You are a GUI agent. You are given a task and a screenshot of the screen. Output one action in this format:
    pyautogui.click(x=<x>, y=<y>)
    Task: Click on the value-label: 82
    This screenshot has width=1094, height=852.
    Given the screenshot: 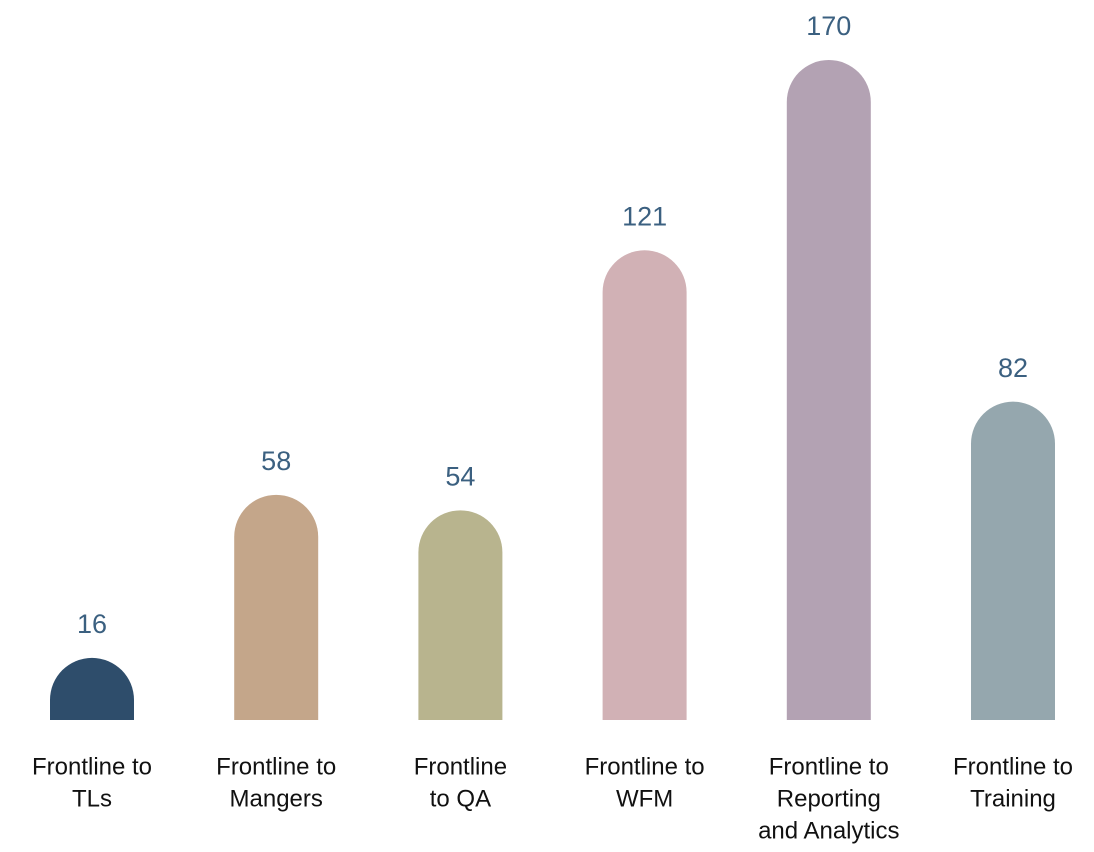 What is the action you would take?
    pyautogui.click(x=1013, y=368)
    